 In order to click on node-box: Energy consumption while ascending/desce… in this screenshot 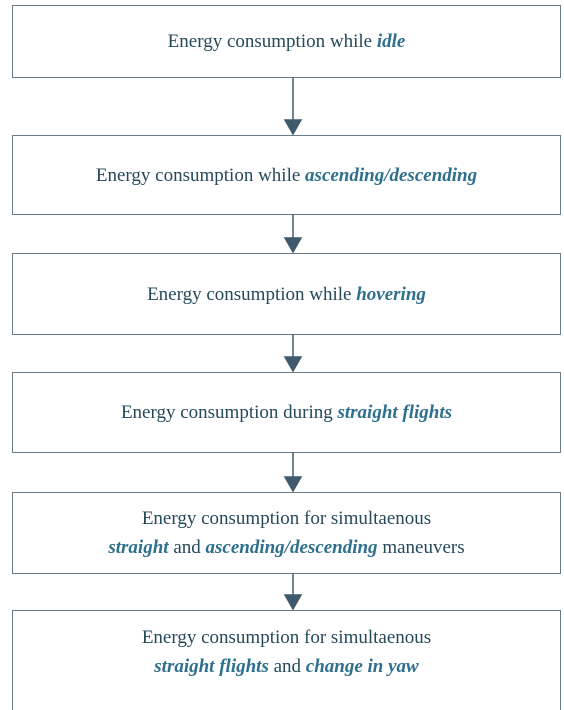, I will do `click(286, 175)`.